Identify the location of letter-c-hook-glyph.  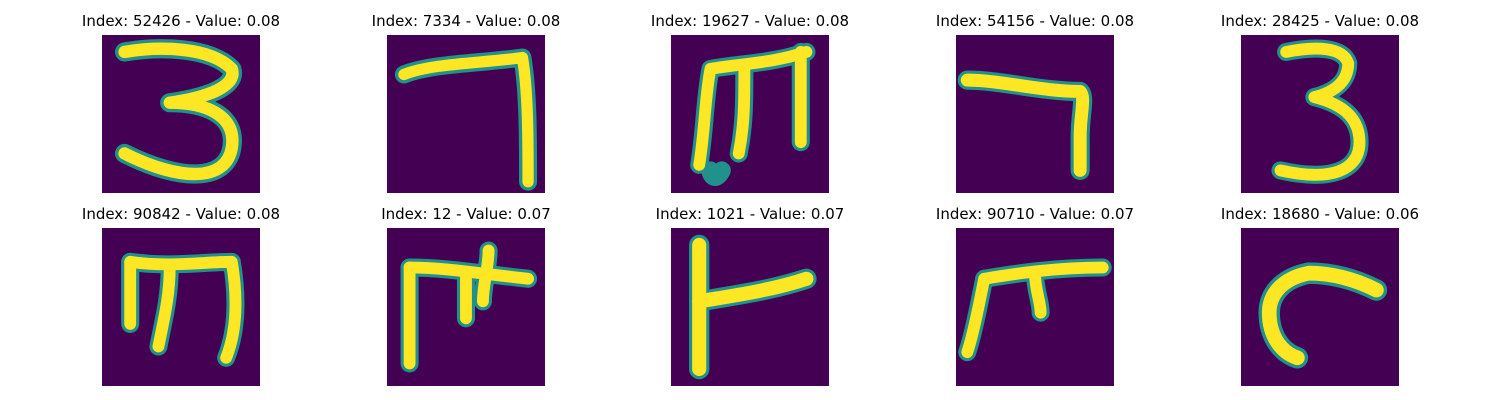
(1320, 307).